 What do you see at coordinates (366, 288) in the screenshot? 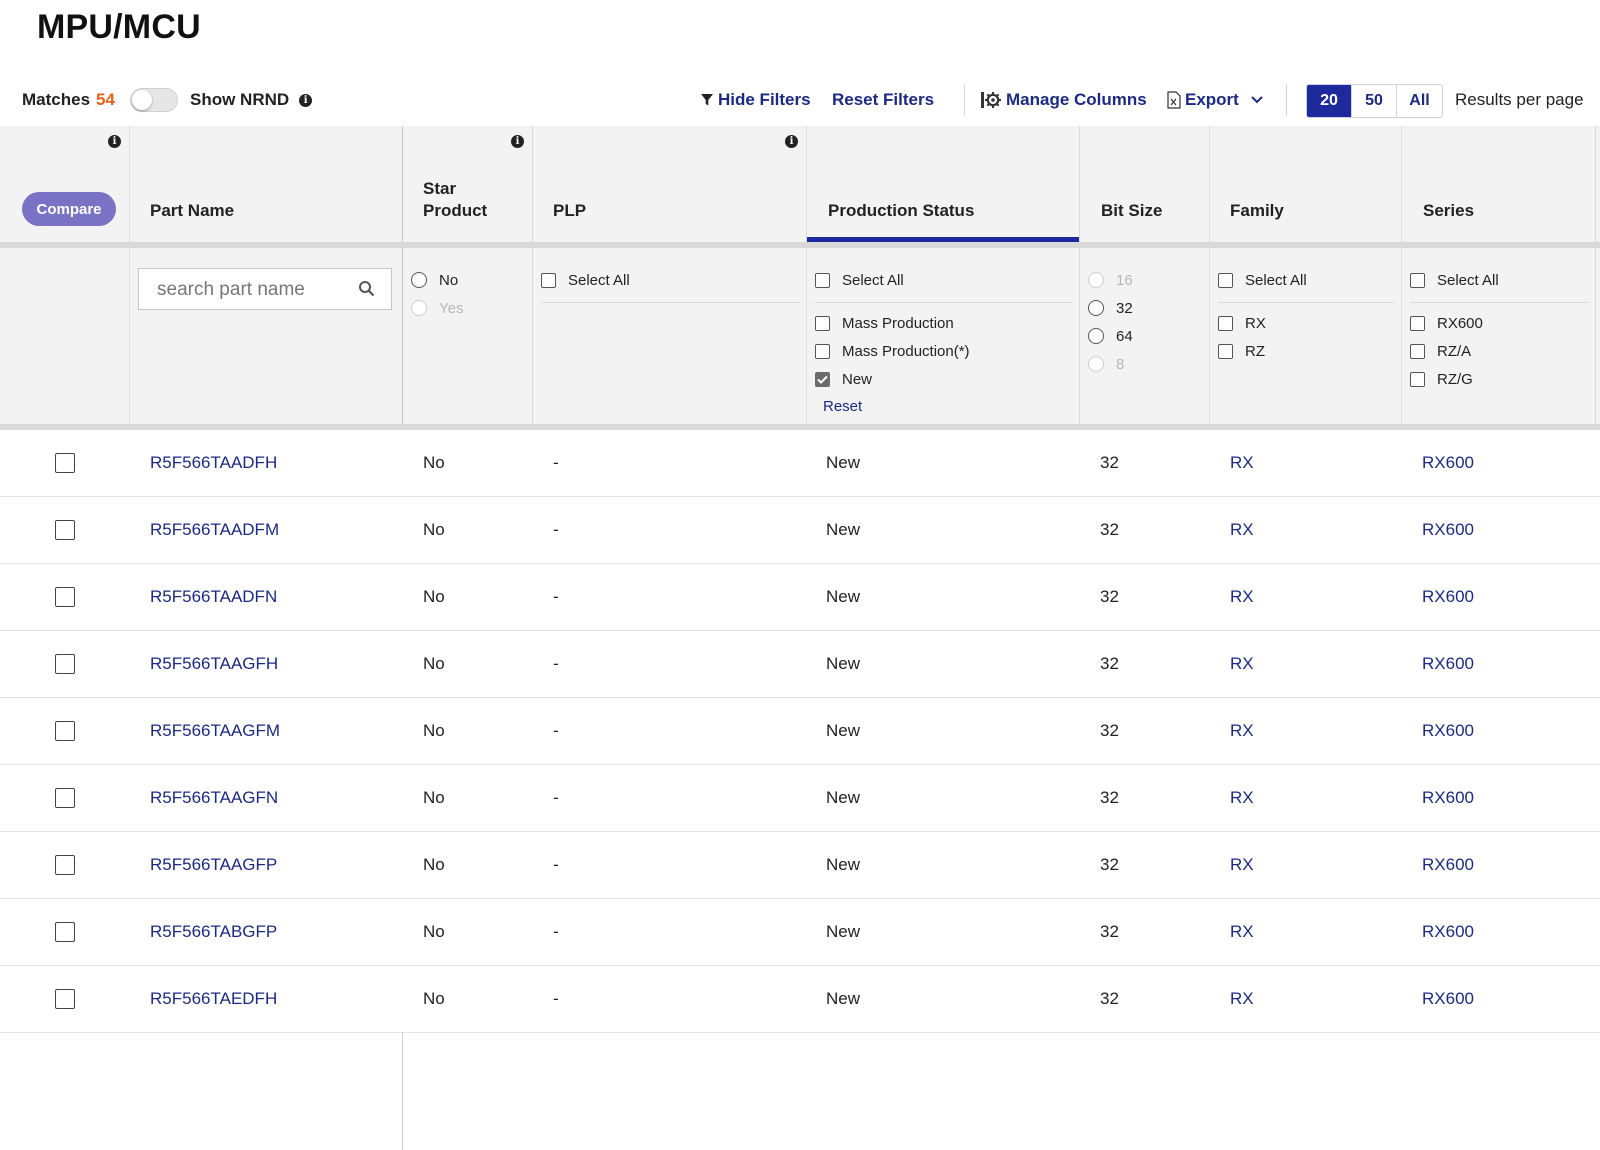
I see `search-icon` at bounding box center [366, 288].